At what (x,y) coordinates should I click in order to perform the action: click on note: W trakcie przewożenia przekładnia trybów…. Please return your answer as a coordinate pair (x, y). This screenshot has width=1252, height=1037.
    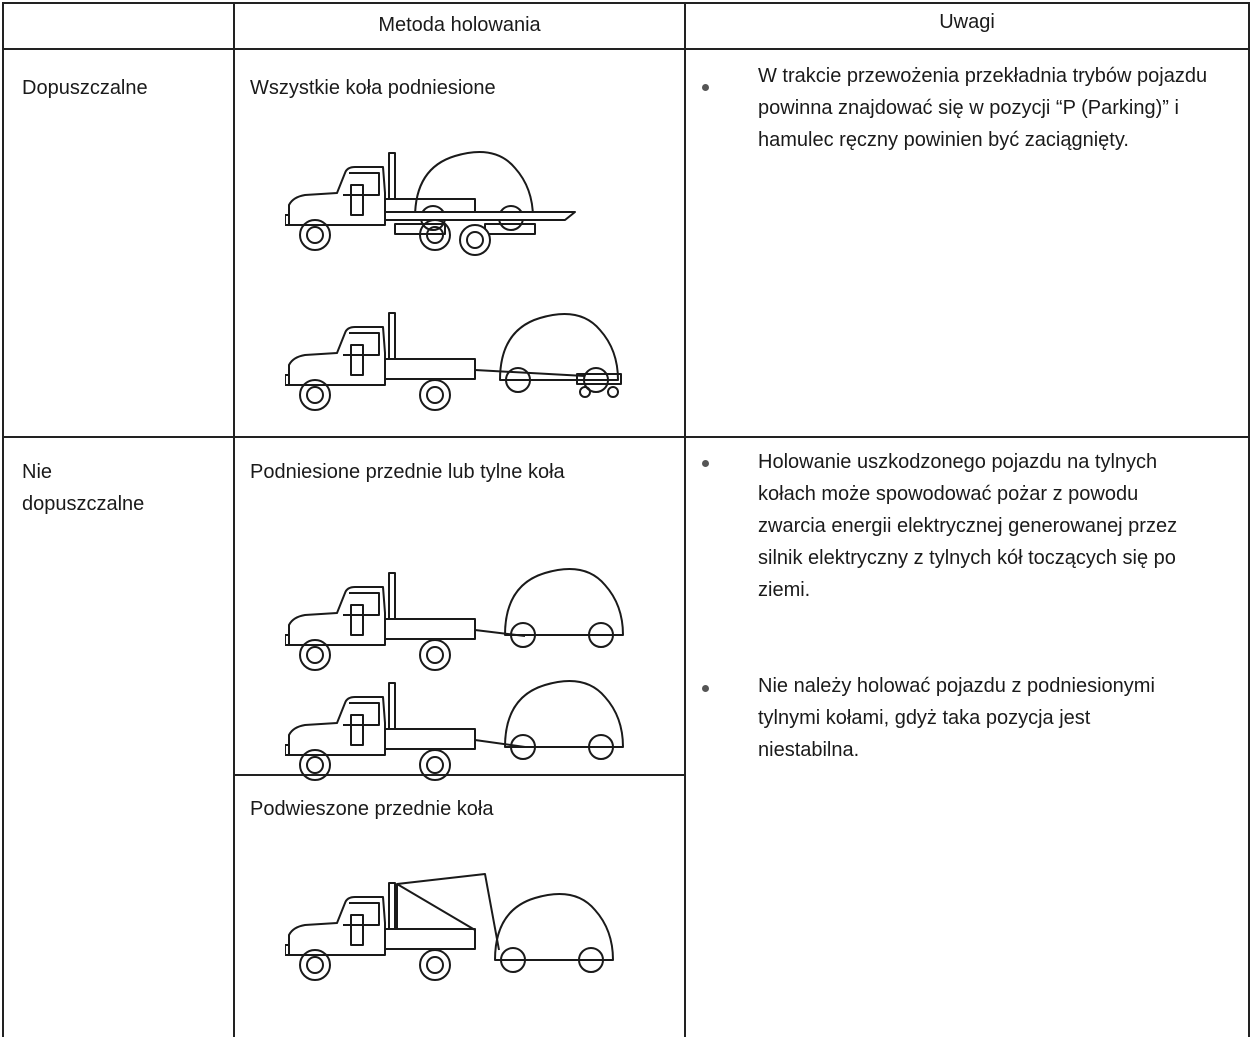
    Looking at the image, I should click on (983, 108).